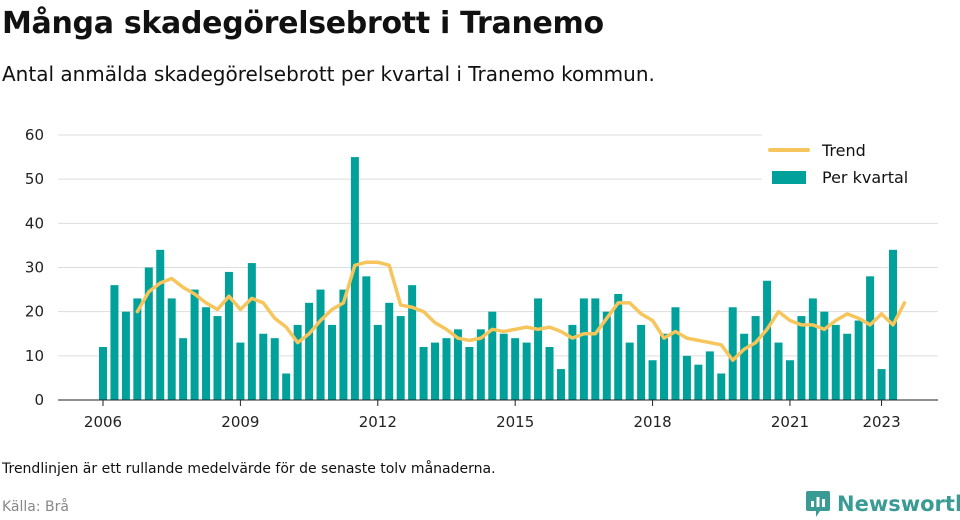  I want to click on y-axis: 0 10 20 30 40 50 60, so click(34, 267).